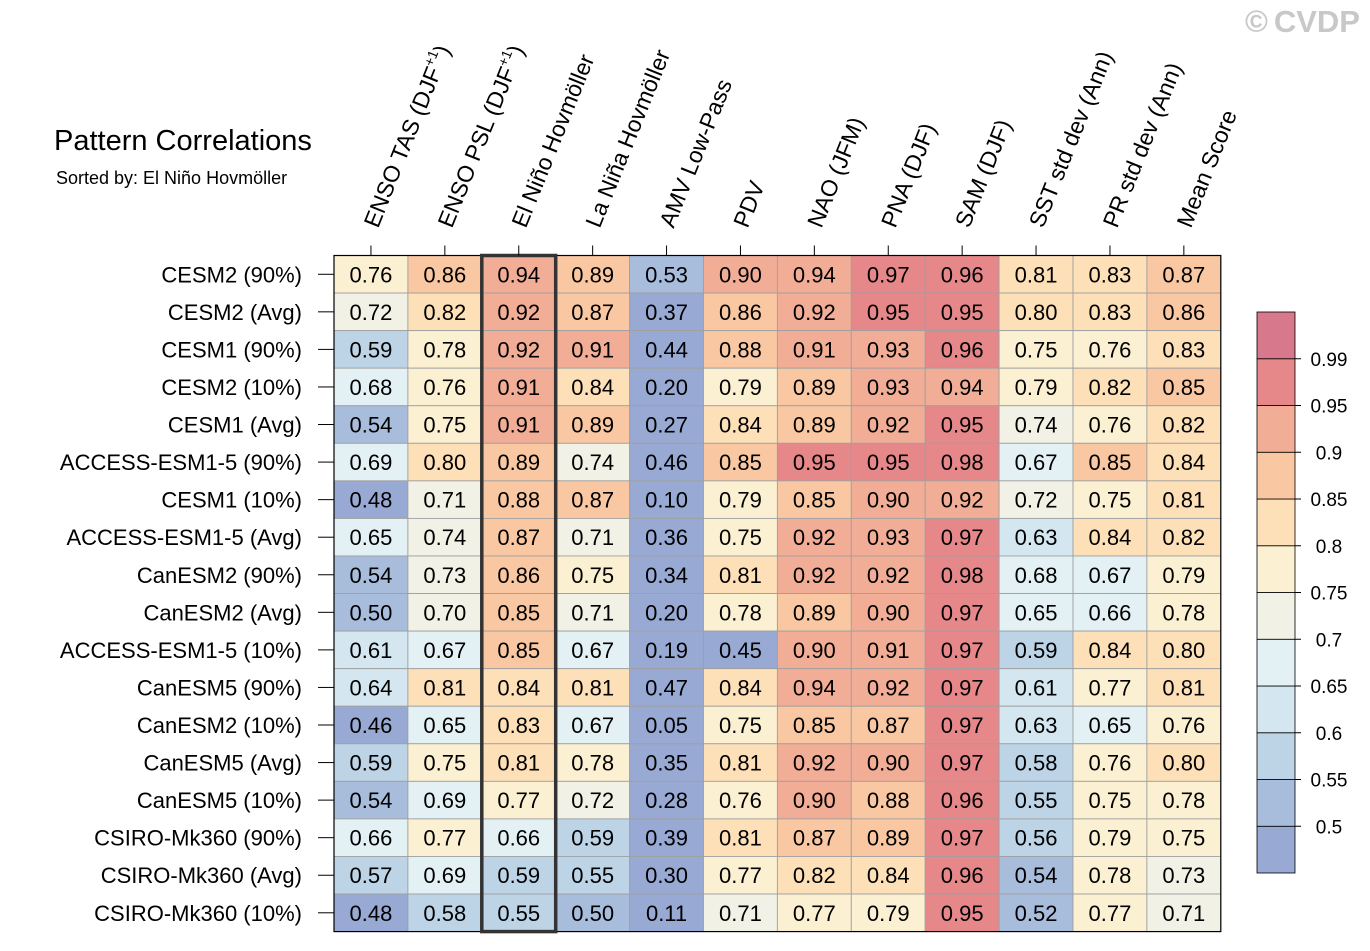 This screenshot has width=1370, height=951. Describe the element at coordinates (983, 173) in the screenshot. I see `column-label: SAM (DJF)` at that location.